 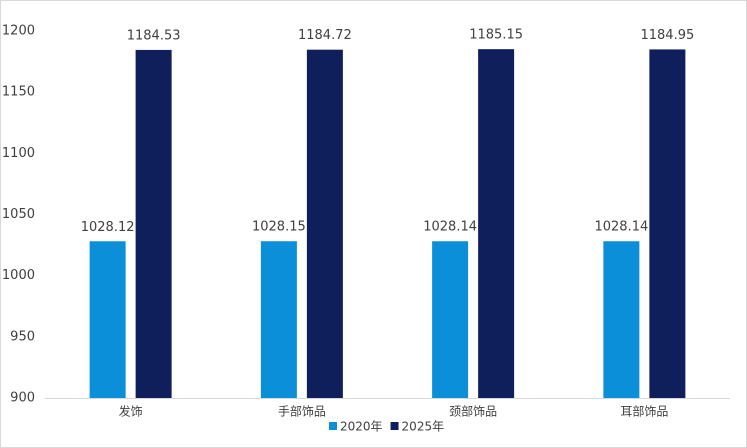 What do you see at coordinates (361, 427) in the screenshot?
I see `legend-label: 2020年` at bounding box center [361, 427].